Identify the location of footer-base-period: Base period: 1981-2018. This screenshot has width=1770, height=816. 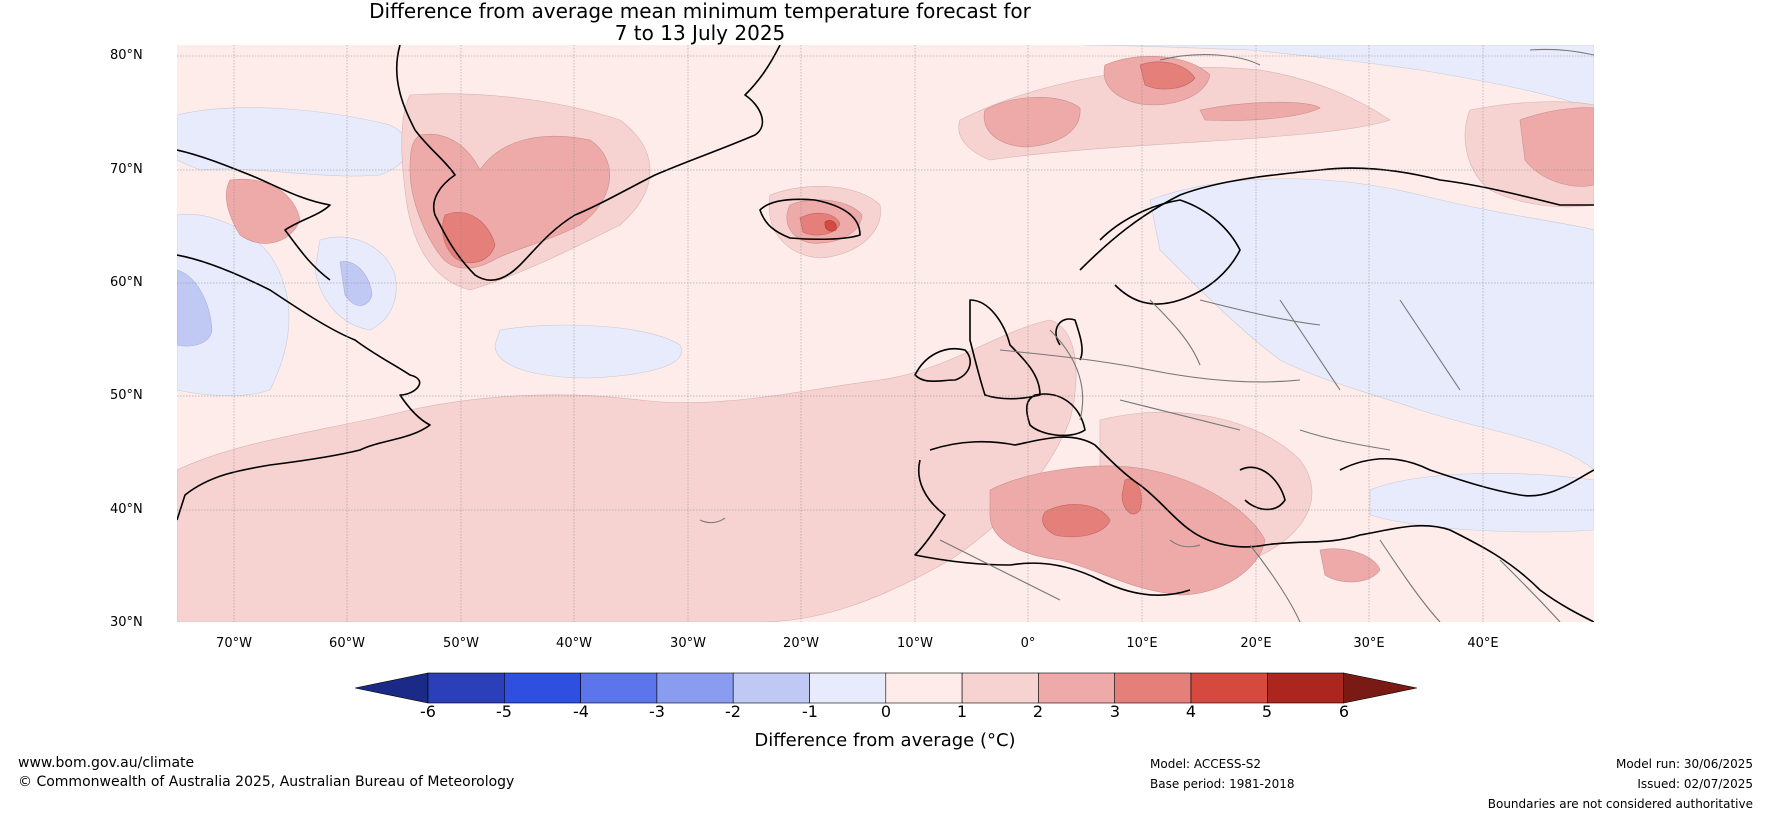
(1222, 784).